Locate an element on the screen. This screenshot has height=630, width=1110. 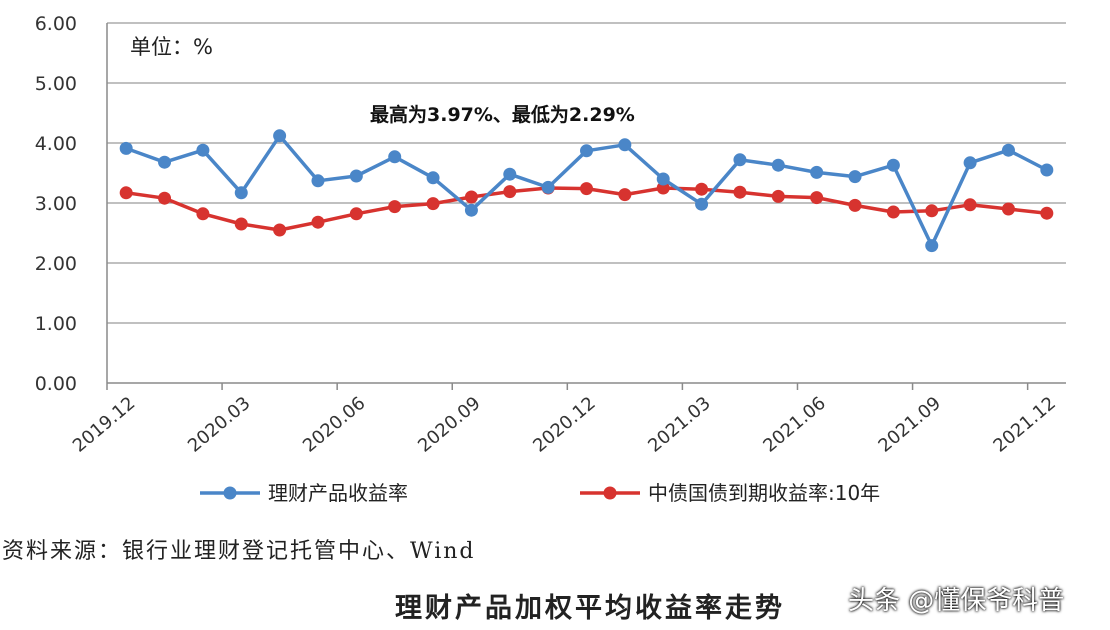
unit-label: 单位：% is located at coordinates (171, 47).